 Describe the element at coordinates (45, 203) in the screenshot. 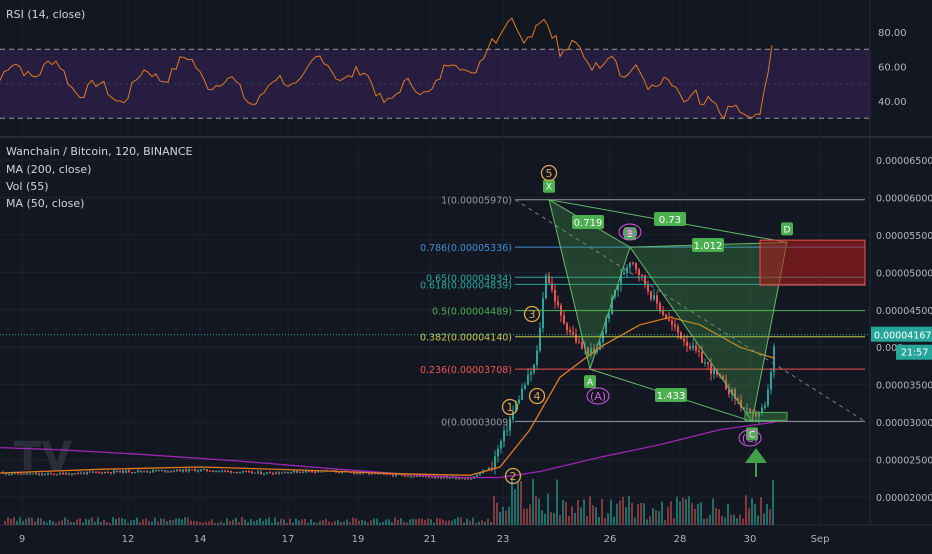

I see `ma50-legend: MA (50, close)` at that location.